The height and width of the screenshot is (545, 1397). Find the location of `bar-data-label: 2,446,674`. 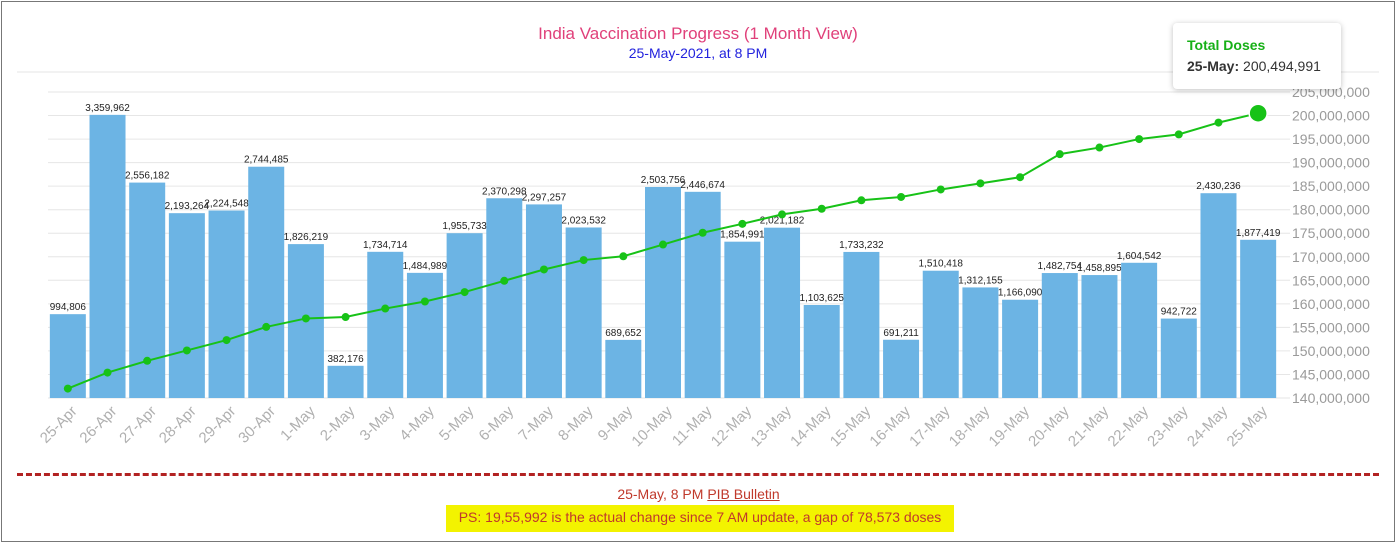

bar-data-label: 2,446,674 is located at coordinates (702, 185).